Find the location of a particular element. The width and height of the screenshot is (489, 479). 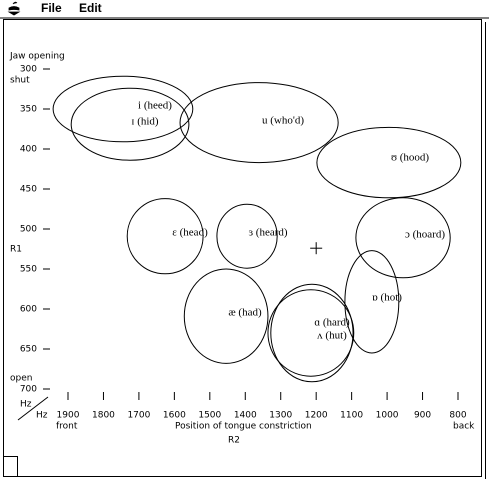

vowel-label: ɜ (heard) is located at coordinates (267, 233).